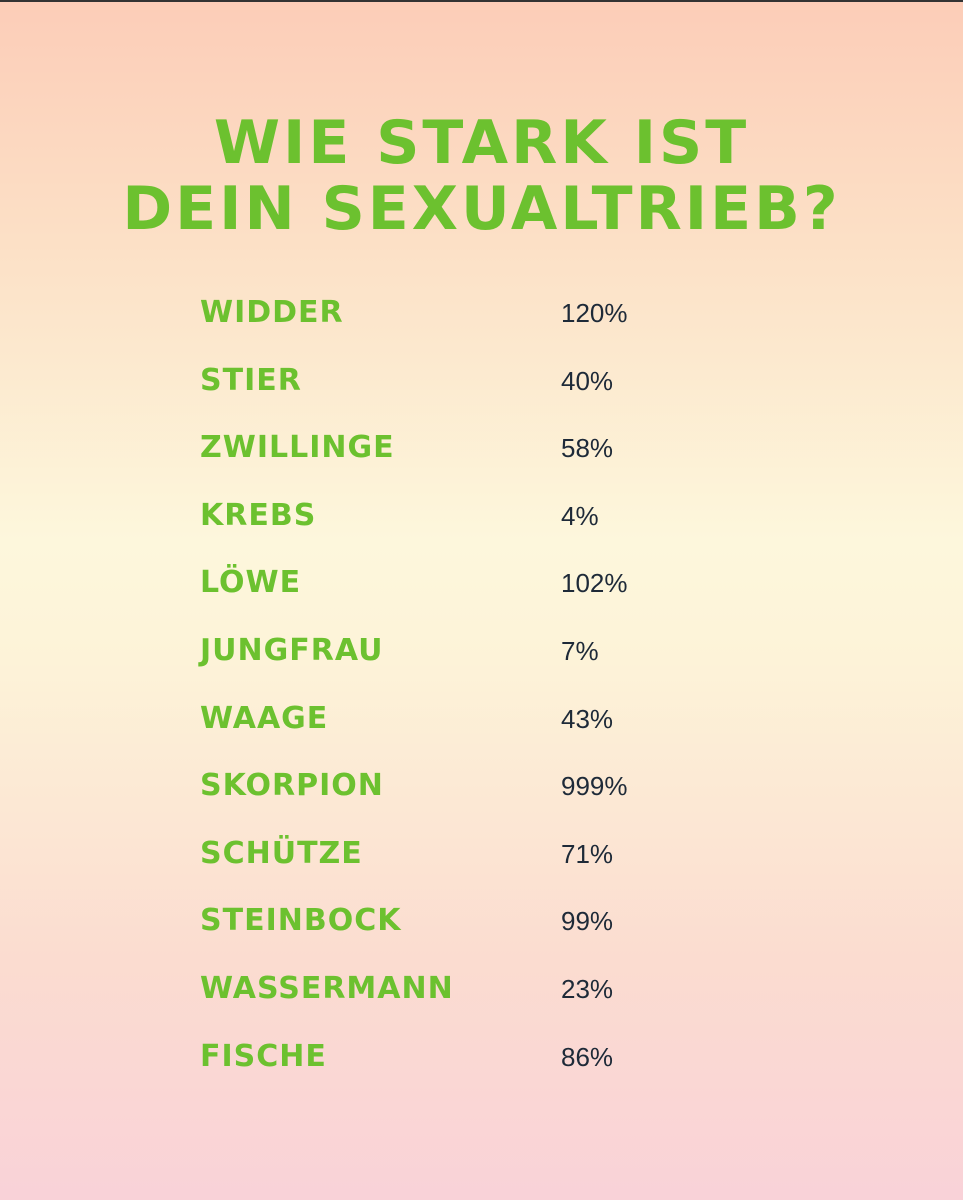  I want to click on title-line: DEIN SEXUALTRIEB?, so click(481, 209).